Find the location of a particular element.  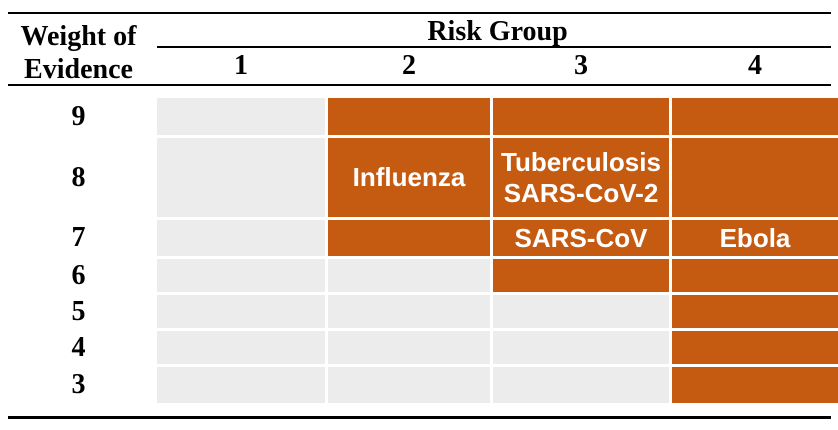

header-rule is located at coordinates (419, 85).